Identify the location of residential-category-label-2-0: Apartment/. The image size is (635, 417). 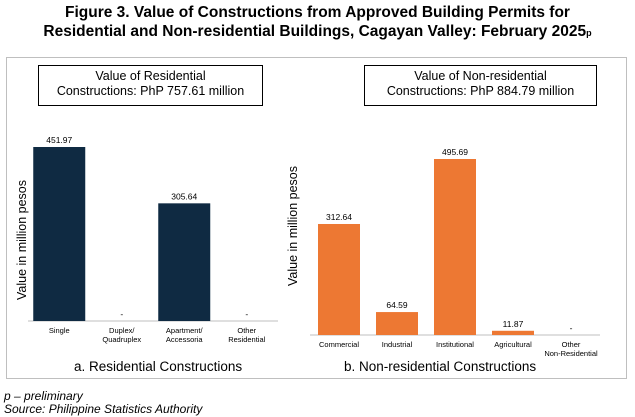
(185, 330).